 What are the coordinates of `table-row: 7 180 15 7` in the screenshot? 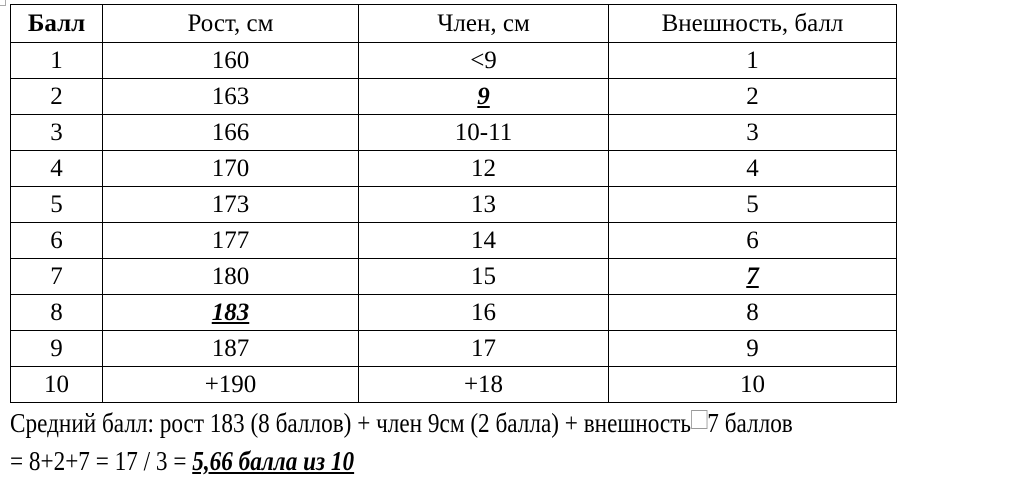 It's located at (453, 276).